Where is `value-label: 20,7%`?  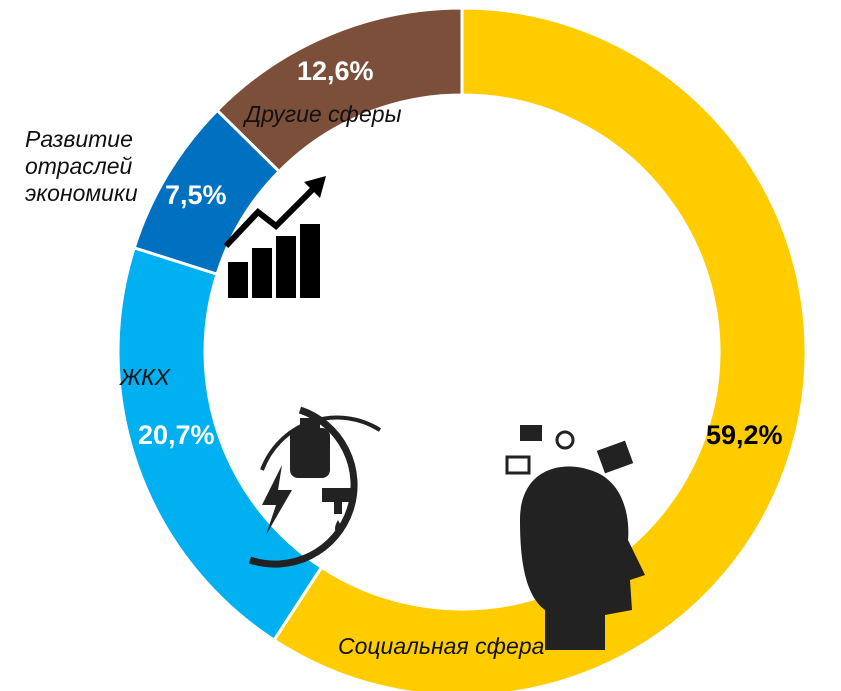 value-label: 20,7% is located at coordinates (176, 435).